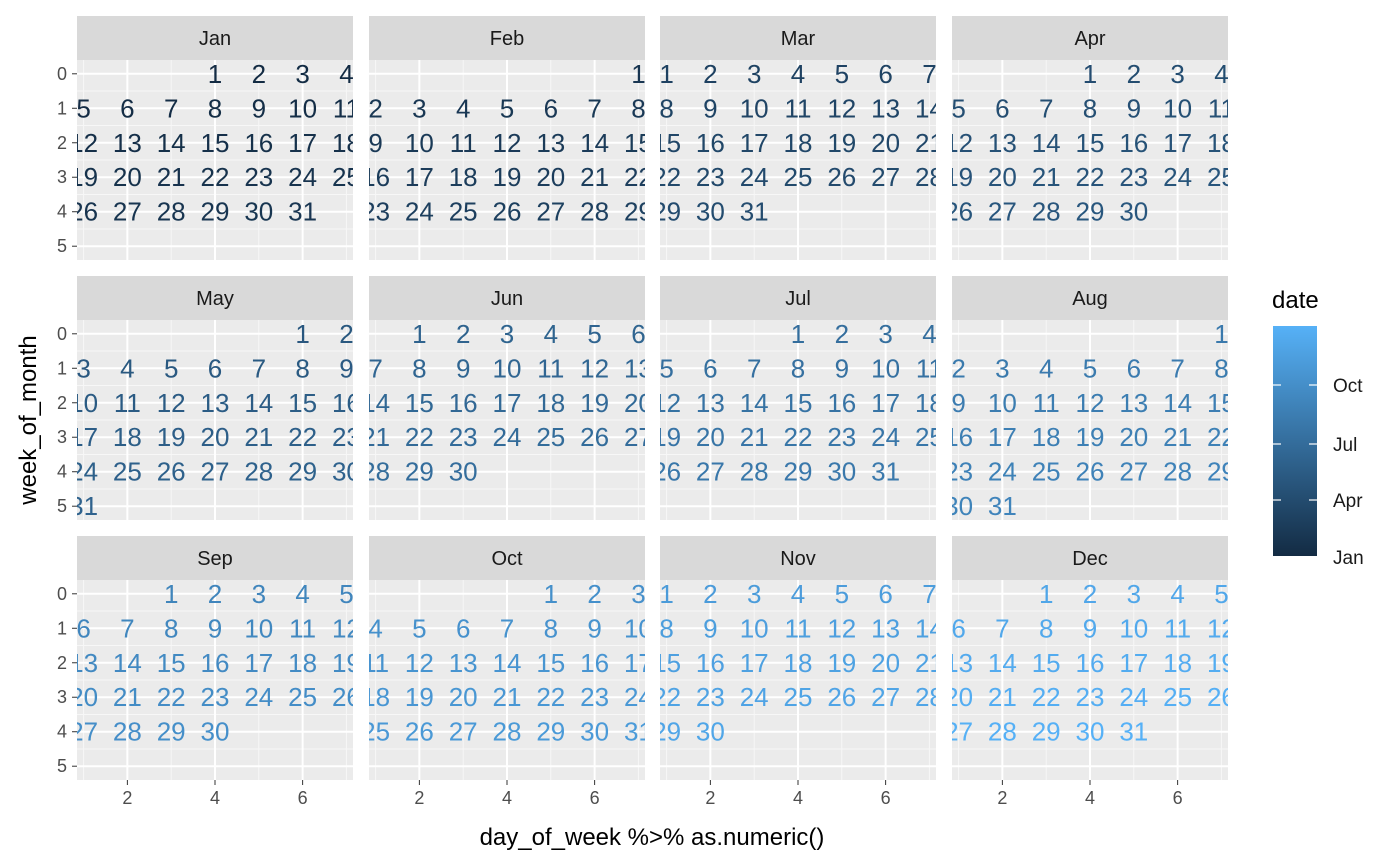 Image resolution: width=1400 pixels, height=866 pixels. Describe the element at coordinates (127, 798) in the screenshot. I see `x-tick-label: 2` at that location.